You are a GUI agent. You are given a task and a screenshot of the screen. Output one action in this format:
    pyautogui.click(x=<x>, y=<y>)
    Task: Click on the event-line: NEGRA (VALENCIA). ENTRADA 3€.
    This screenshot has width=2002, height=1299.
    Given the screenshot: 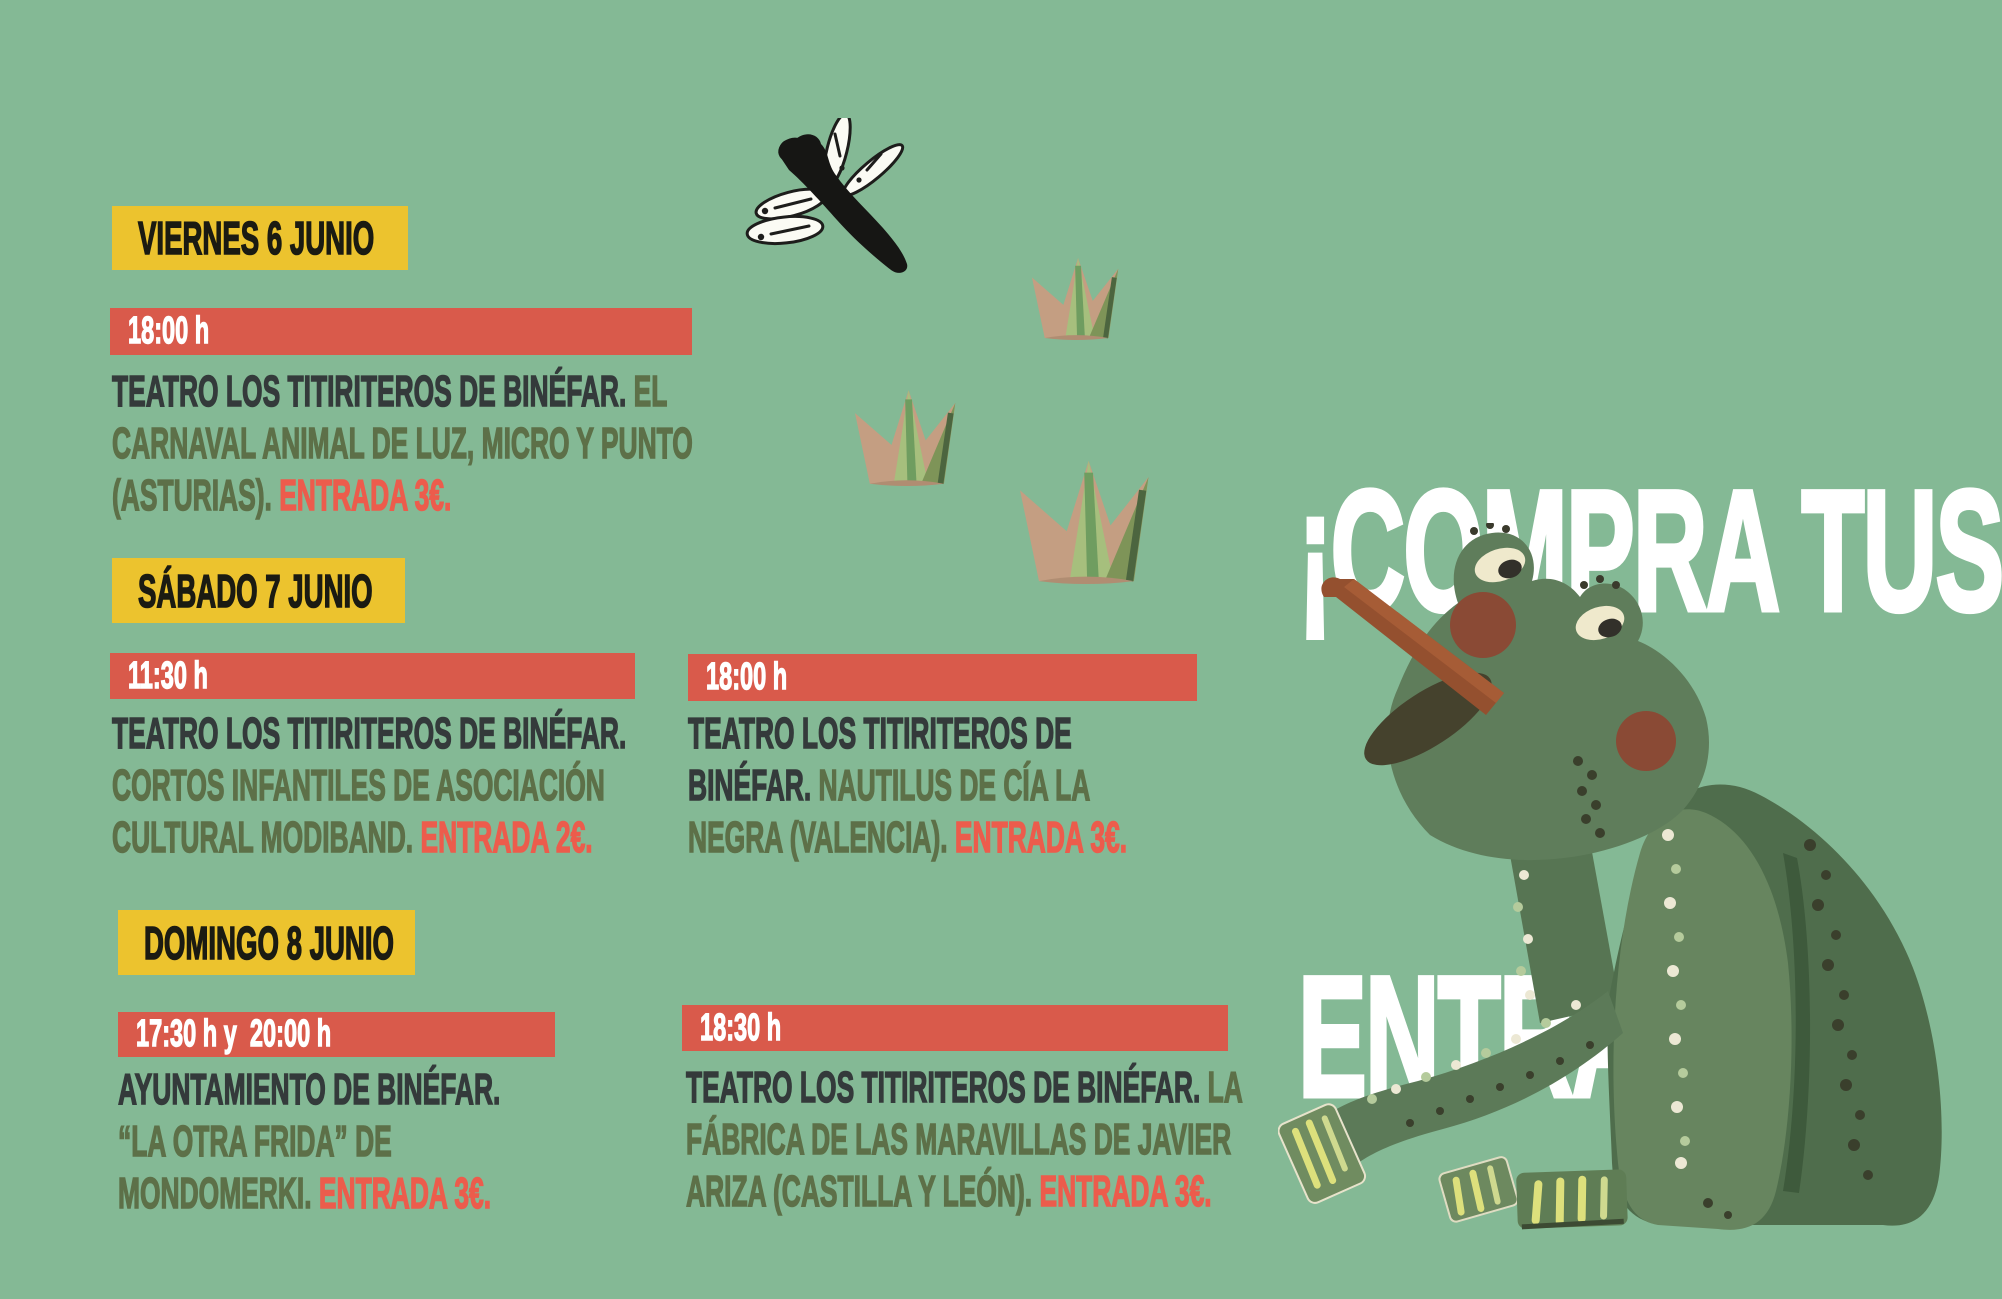 What is the action you would take?
    pyautogui.click(x=908, y=837)
    